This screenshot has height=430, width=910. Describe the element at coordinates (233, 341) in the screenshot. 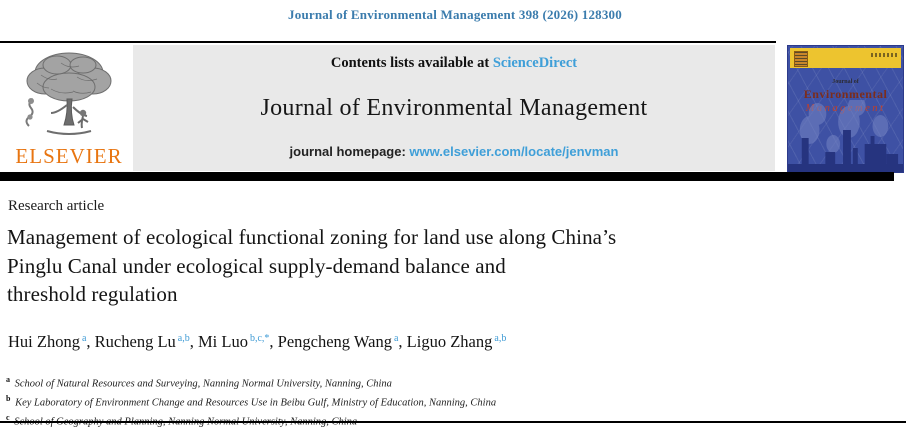

I see `author: Mi Luo b,c,*` at that location.